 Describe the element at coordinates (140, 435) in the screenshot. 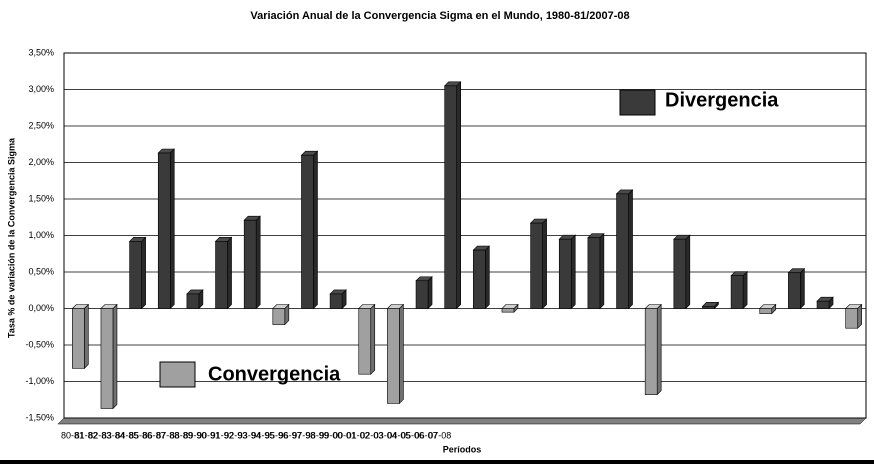

I see `x-tick-label: 85-86` at that location.